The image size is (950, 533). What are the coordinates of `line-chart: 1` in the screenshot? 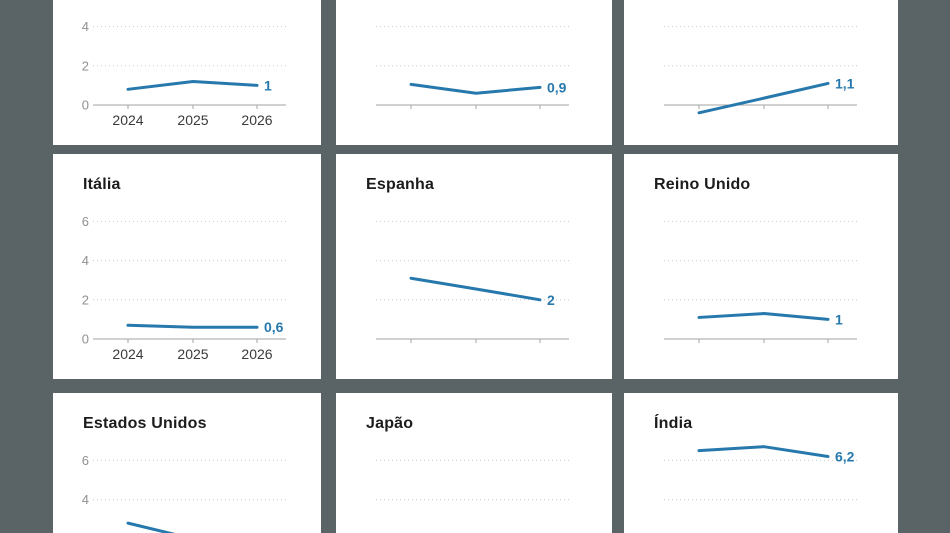 It's located at (760, 281).